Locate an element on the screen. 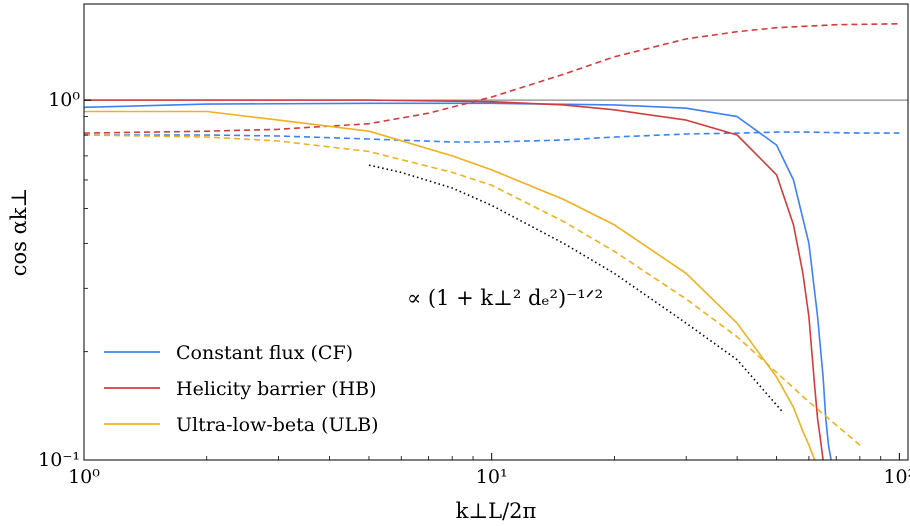  x-axis-title: k⊥L/2π is located at coordinates (496, 511).